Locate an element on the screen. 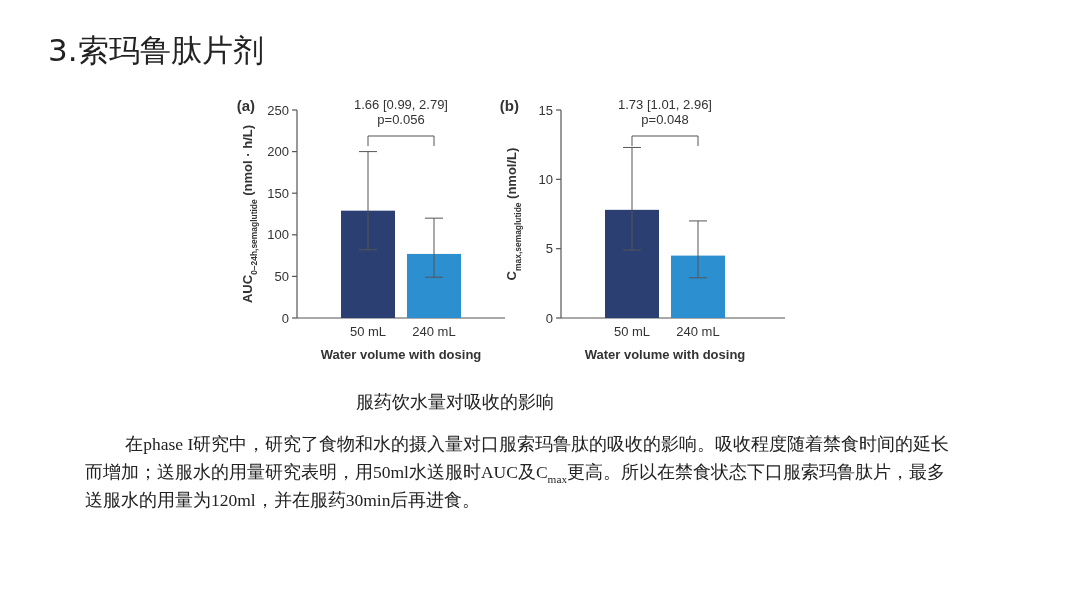 This screenshot has width=1080, height=607. text: 在phase I研究中，研究了食物和水的摄入量对口服索玛鲁肽的吸收的影响。吸收程度随着禁食时间的延长而增加；送服水的用量研究表明，用50ml水送服时AUC及C$_{max}$更高。所以在禁食状态下口服索玛鲁肽片，最多送服水的用量为120ml，并在服药30min后再进食。 is located at coordinates (517, 472).